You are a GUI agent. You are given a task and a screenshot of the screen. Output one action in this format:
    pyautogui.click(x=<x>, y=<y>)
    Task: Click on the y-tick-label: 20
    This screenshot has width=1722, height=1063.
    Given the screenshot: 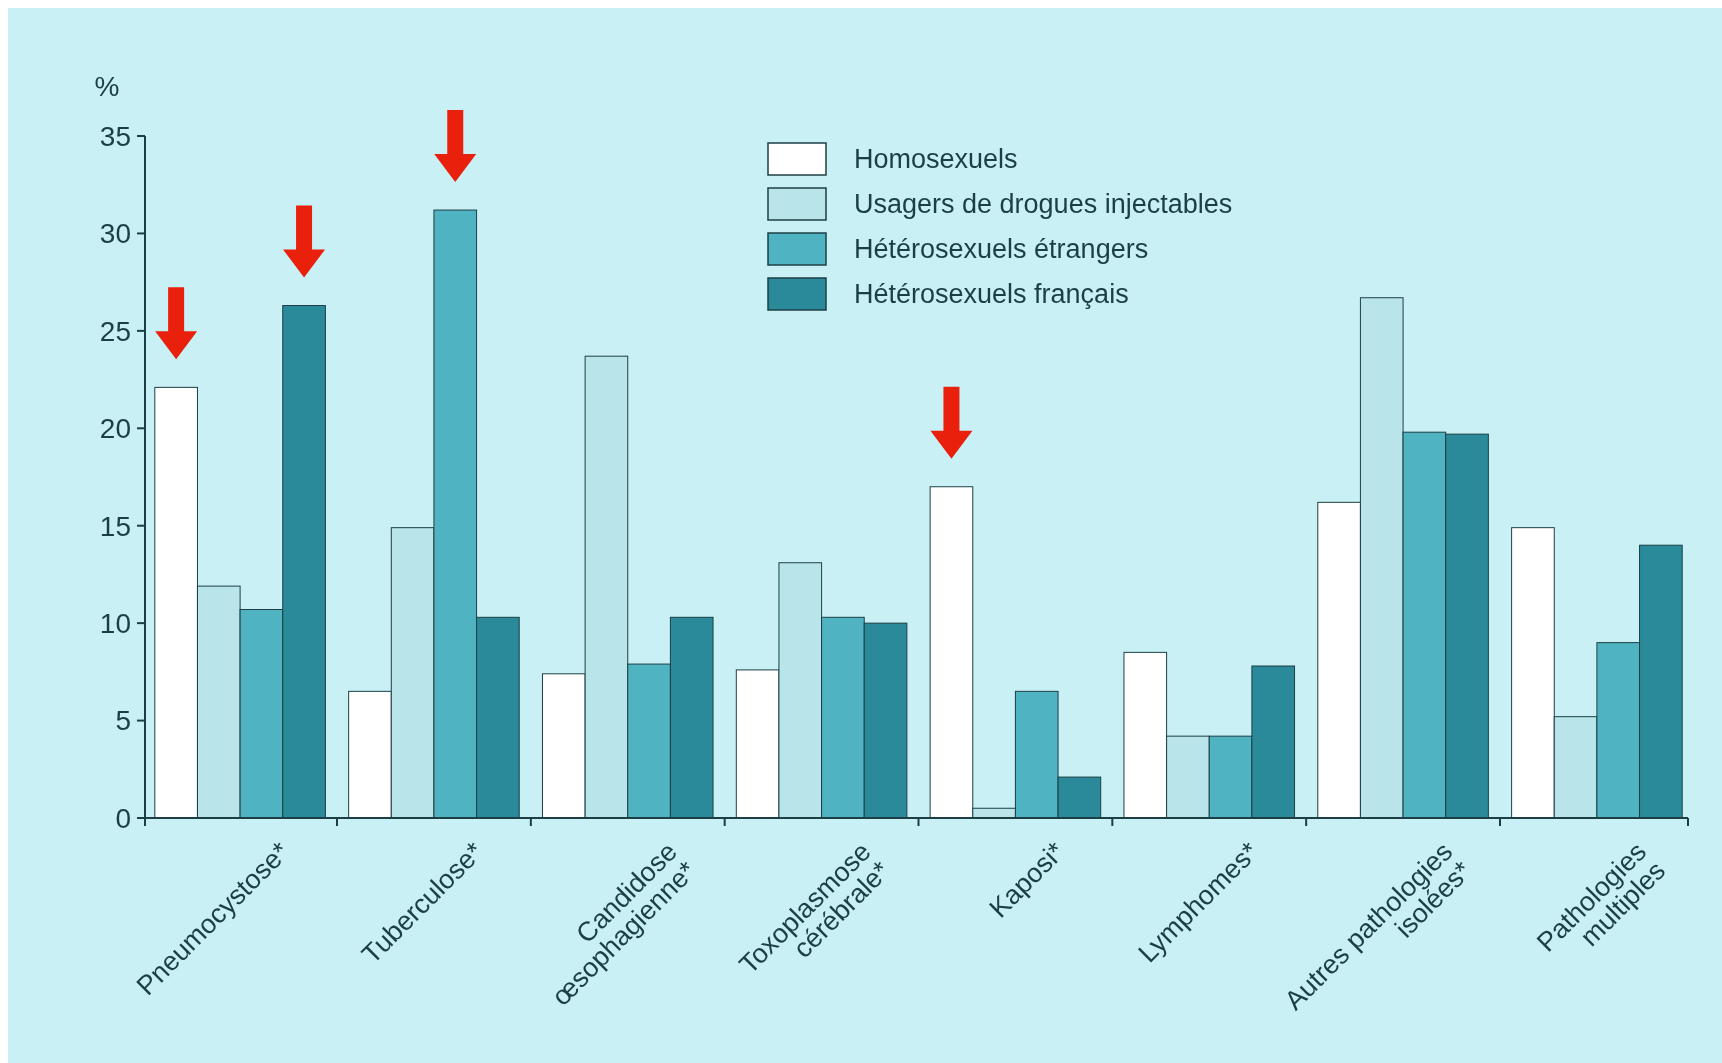 What is the action you would take?
    pyautogui.click(x=115, y=429)
    